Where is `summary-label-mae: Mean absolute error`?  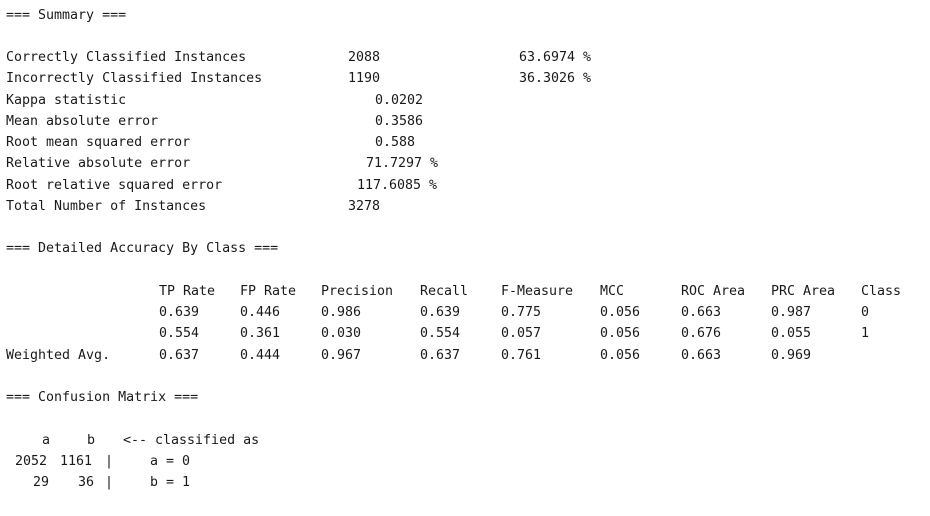
summary-label-mae: Mean absolute error is located at coordinates (82, 121).